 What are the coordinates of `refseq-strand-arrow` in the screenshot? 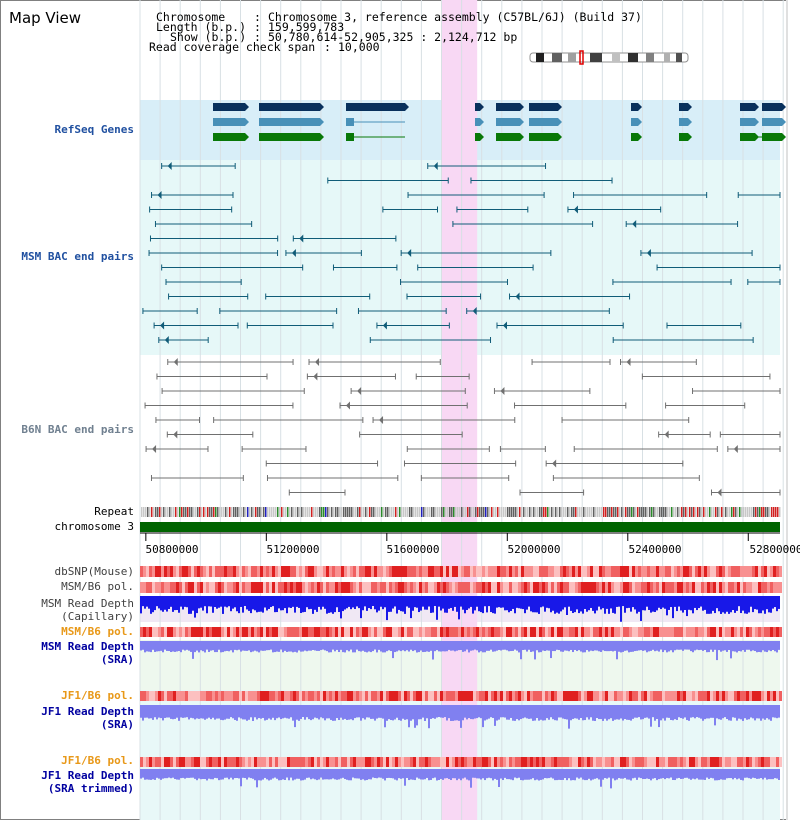 It's located at (522, 107).